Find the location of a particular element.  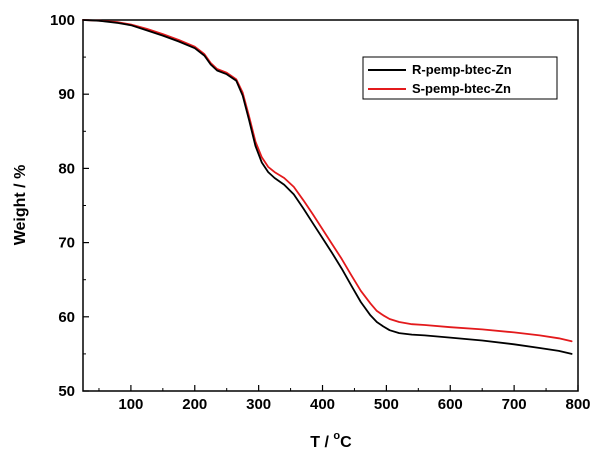

x-tick-label: 600 is located at coordinates (450, 404).